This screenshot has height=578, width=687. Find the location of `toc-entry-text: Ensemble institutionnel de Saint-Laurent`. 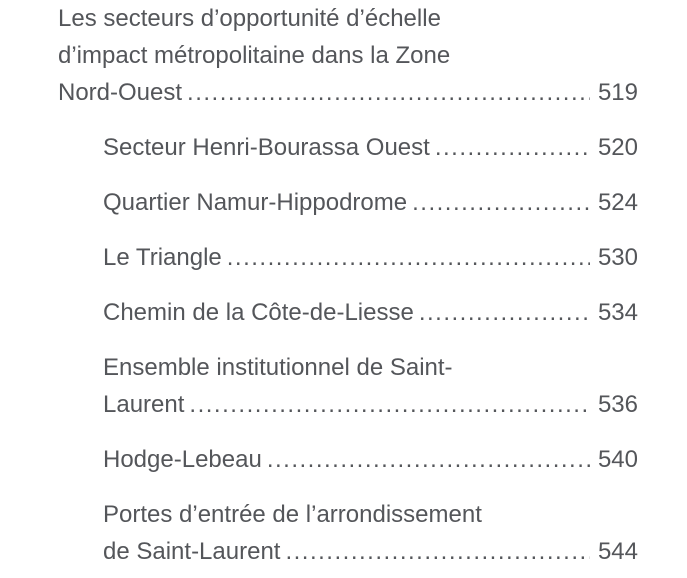

toc-entry-text: Ensemble institutionnel de Saint-Laurent is located at coordinates (303, 386).